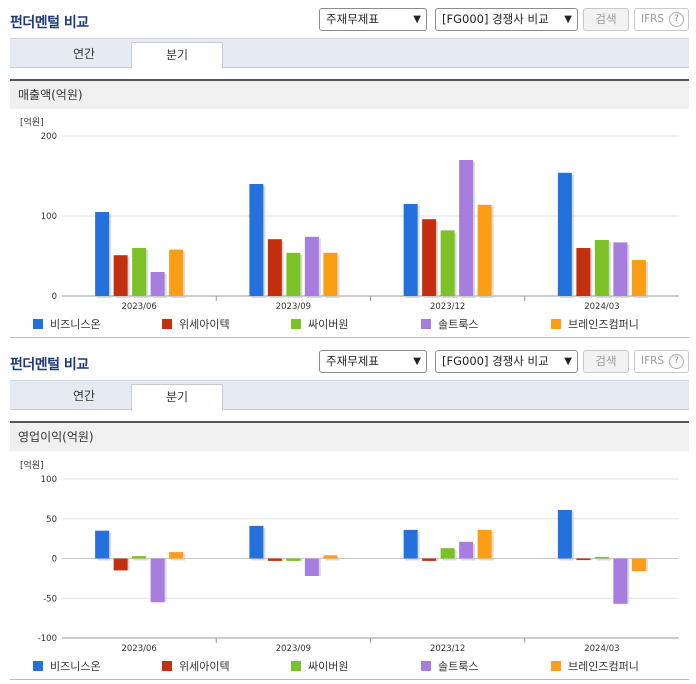 Image resolution: width=696 pixels, height=684 pixels. I want to click on period-tabs: 연간 분기, so click(349, 53).